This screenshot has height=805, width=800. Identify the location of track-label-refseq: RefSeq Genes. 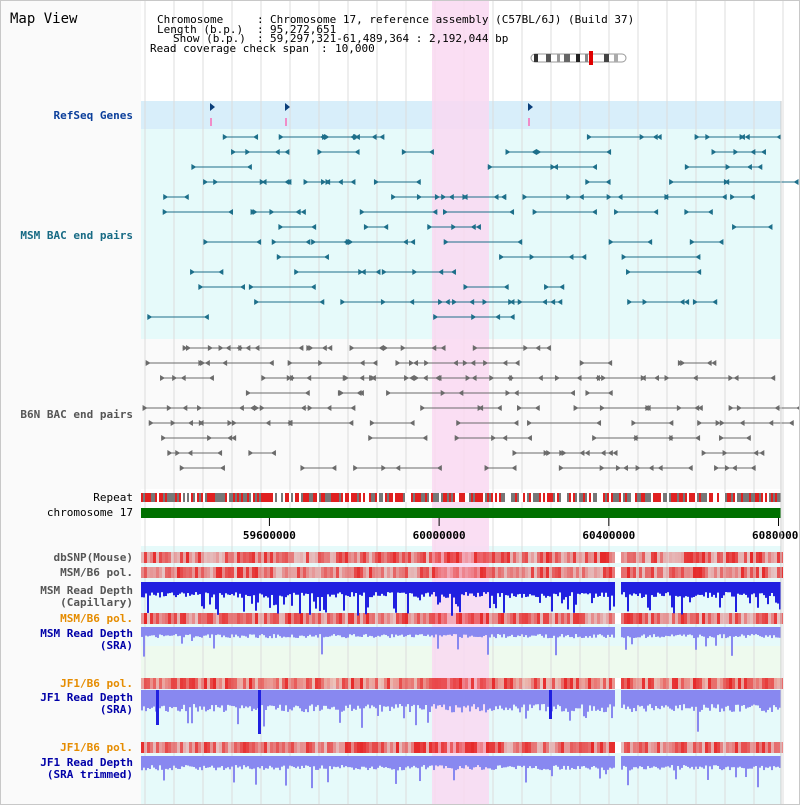
(93, 115).